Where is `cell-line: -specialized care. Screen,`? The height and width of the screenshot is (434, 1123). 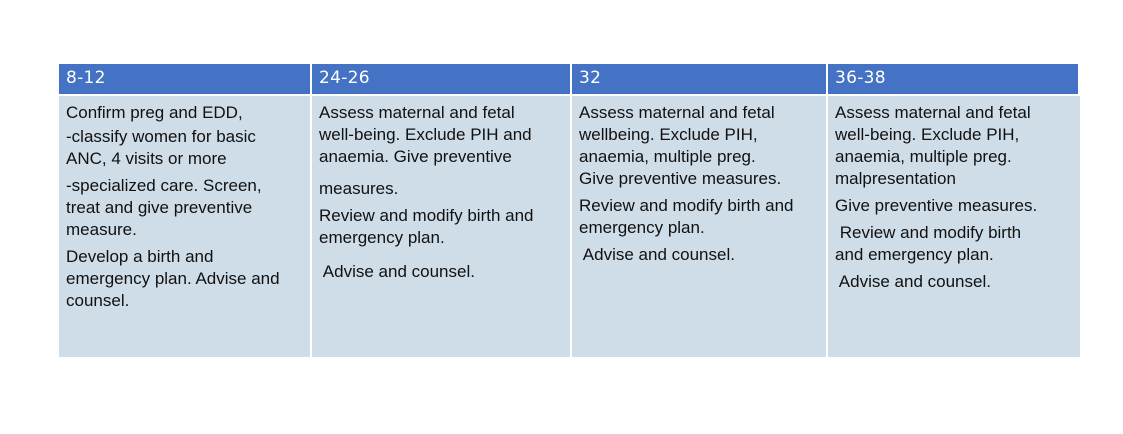 cell-line: -specialized care. Screen, is located at coordinates (164, 185).